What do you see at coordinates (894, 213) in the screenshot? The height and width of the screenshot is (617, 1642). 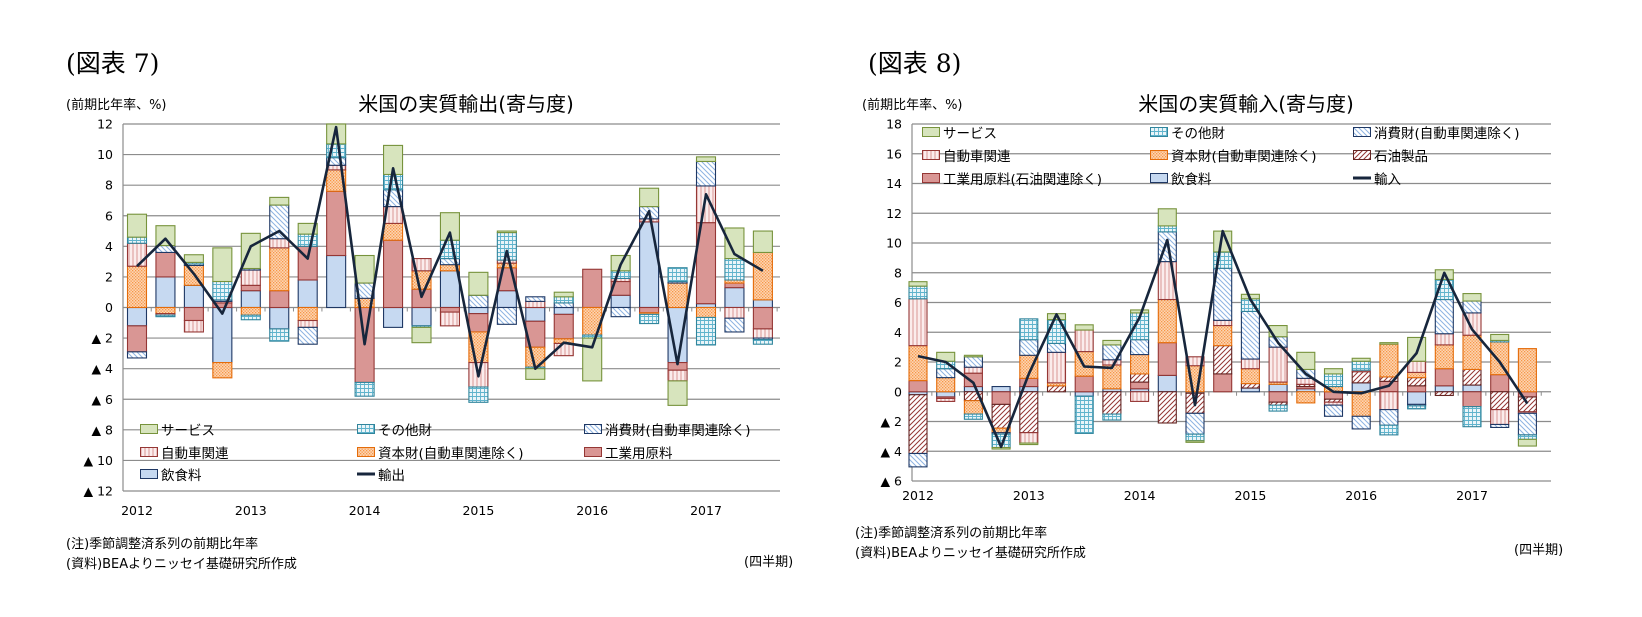 I see `y-tick-label: 12` at bounding box center [894, 213].